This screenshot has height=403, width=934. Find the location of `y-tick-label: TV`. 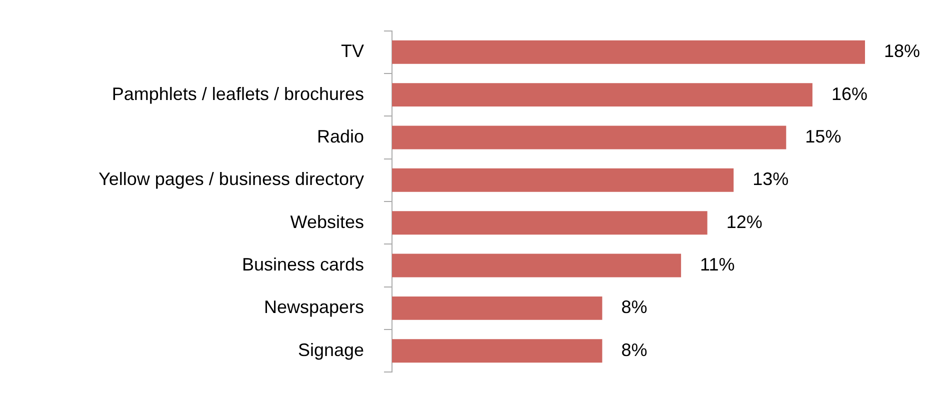

y-tick-label: TV is located at coordinates (352, 51).